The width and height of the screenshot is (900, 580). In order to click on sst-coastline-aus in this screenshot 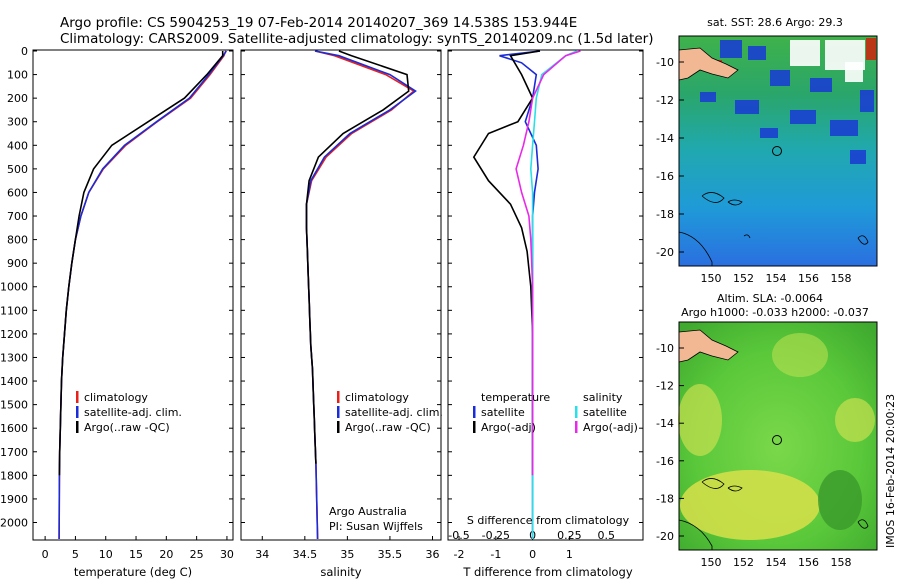, I will do `click(695, 249)`.